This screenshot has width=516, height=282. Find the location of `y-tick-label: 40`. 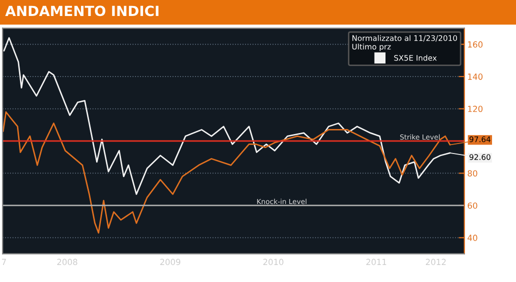

y-tick-label: 40 is located at coordinates (473, 237).